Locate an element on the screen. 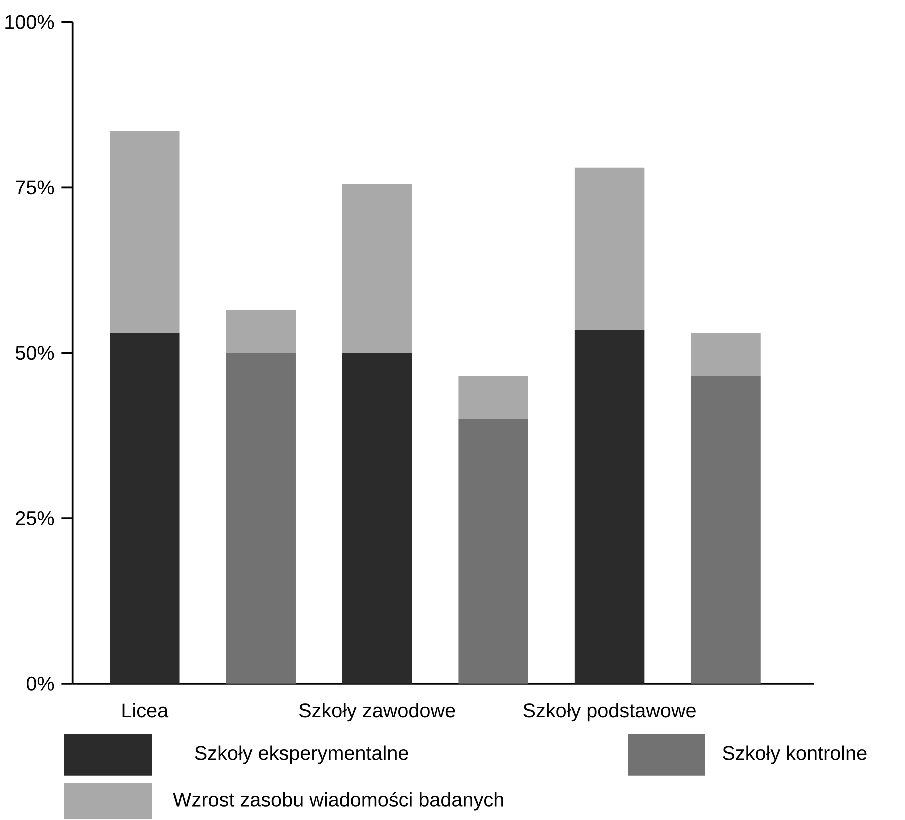  y-tick-label: 100% is located at coordinates (30, 23).